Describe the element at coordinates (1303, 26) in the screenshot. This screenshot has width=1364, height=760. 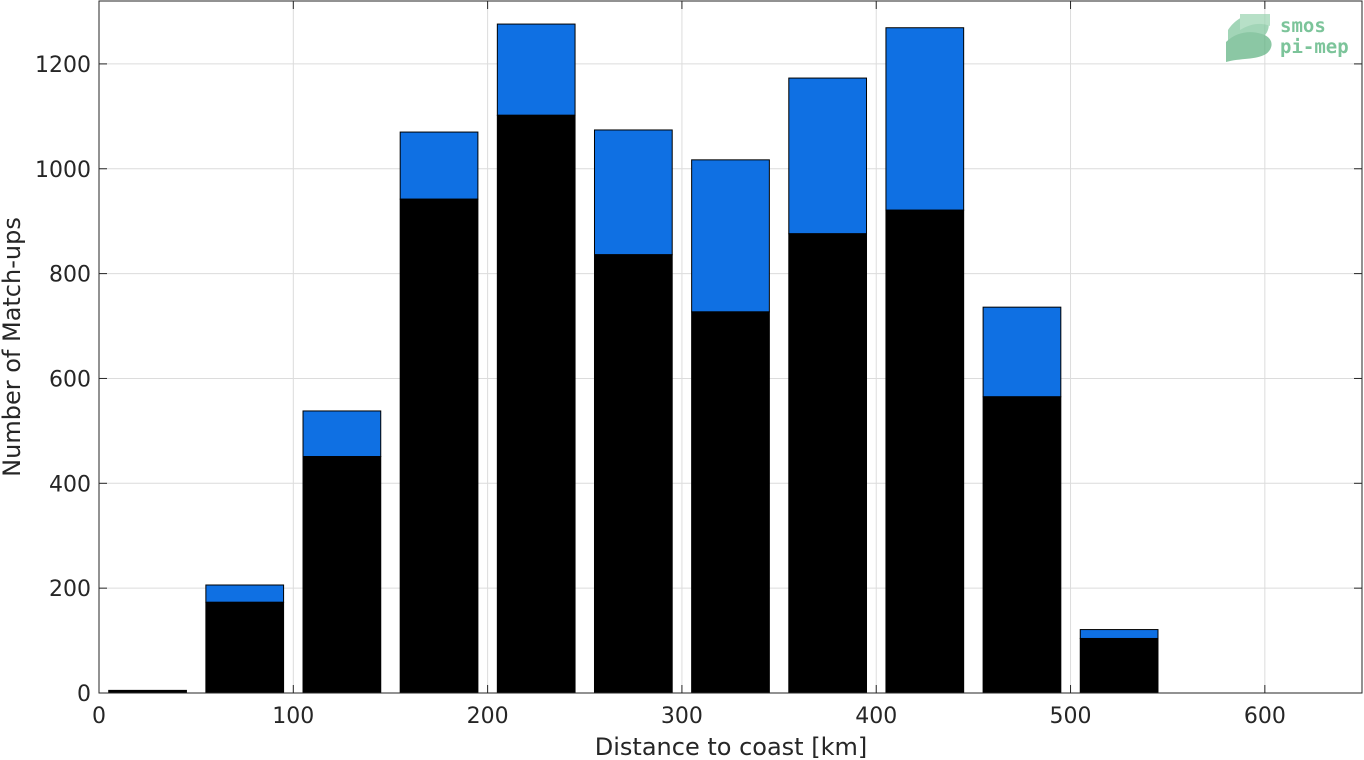
I see `logo-text-line1: smos` at that location.